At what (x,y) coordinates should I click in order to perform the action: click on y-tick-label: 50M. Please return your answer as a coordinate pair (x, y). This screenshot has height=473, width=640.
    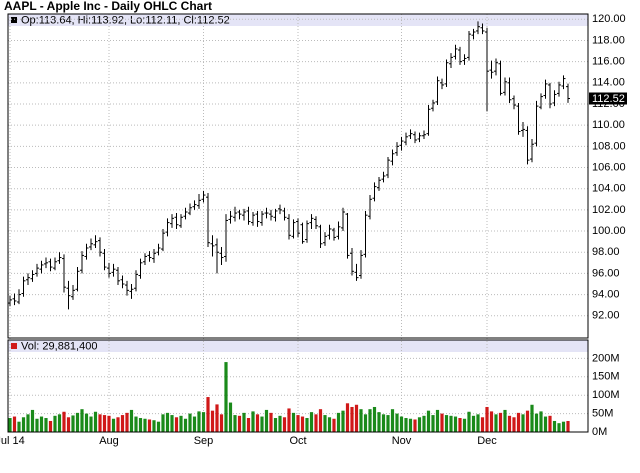
    Looking at the image, I should click on (602, 414).